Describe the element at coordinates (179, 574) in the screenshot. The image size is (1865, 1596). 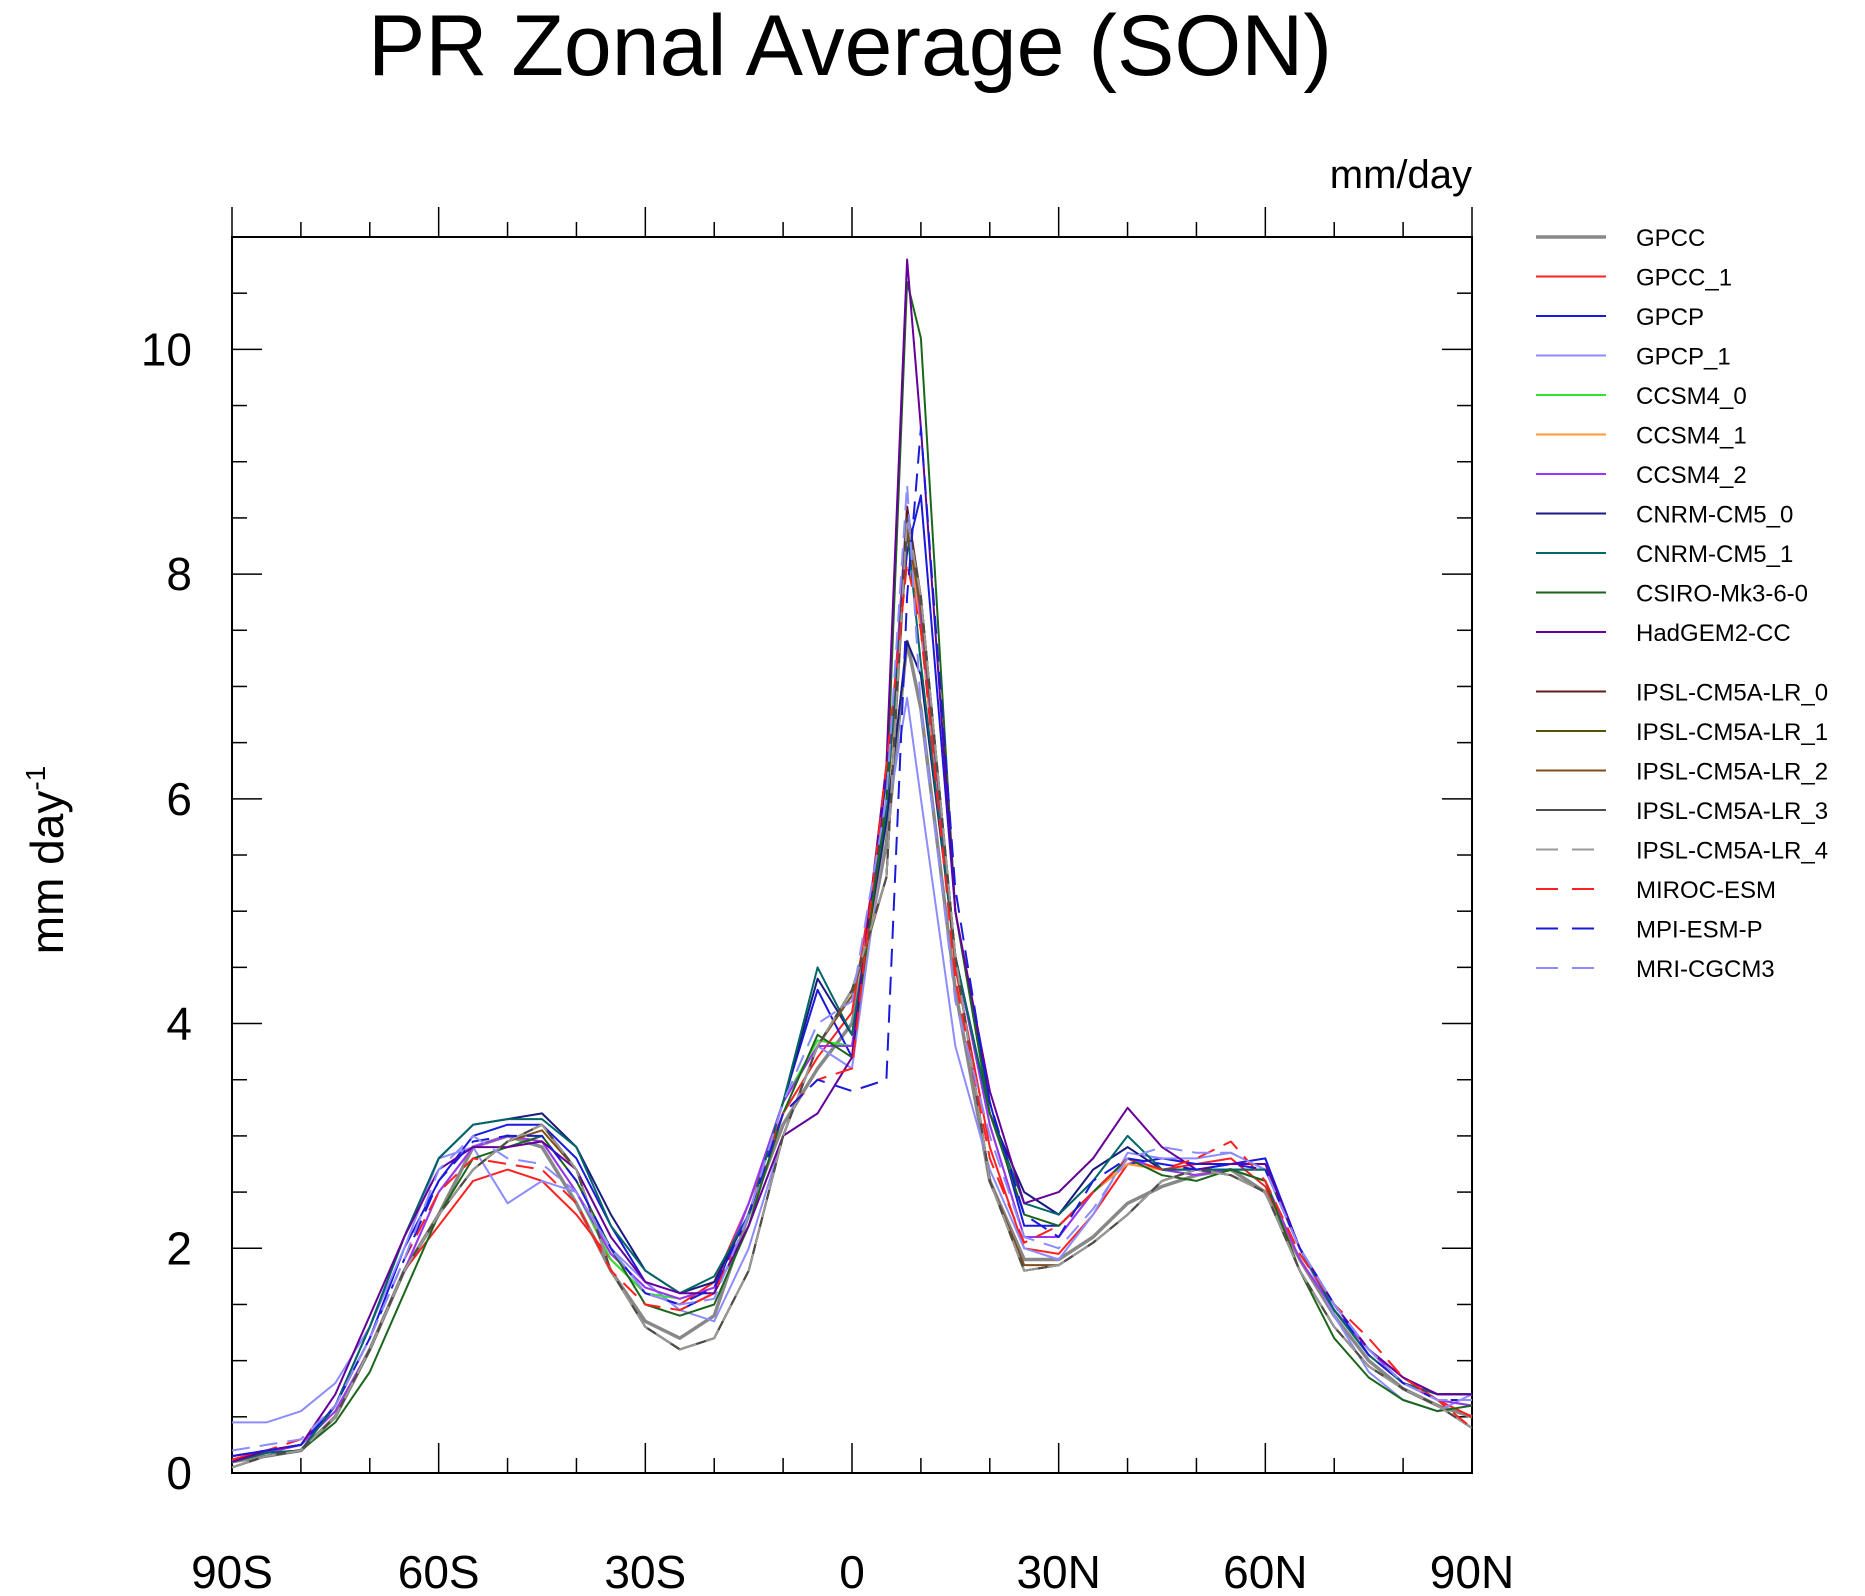
I see `y-tick-label: 8` at that location.